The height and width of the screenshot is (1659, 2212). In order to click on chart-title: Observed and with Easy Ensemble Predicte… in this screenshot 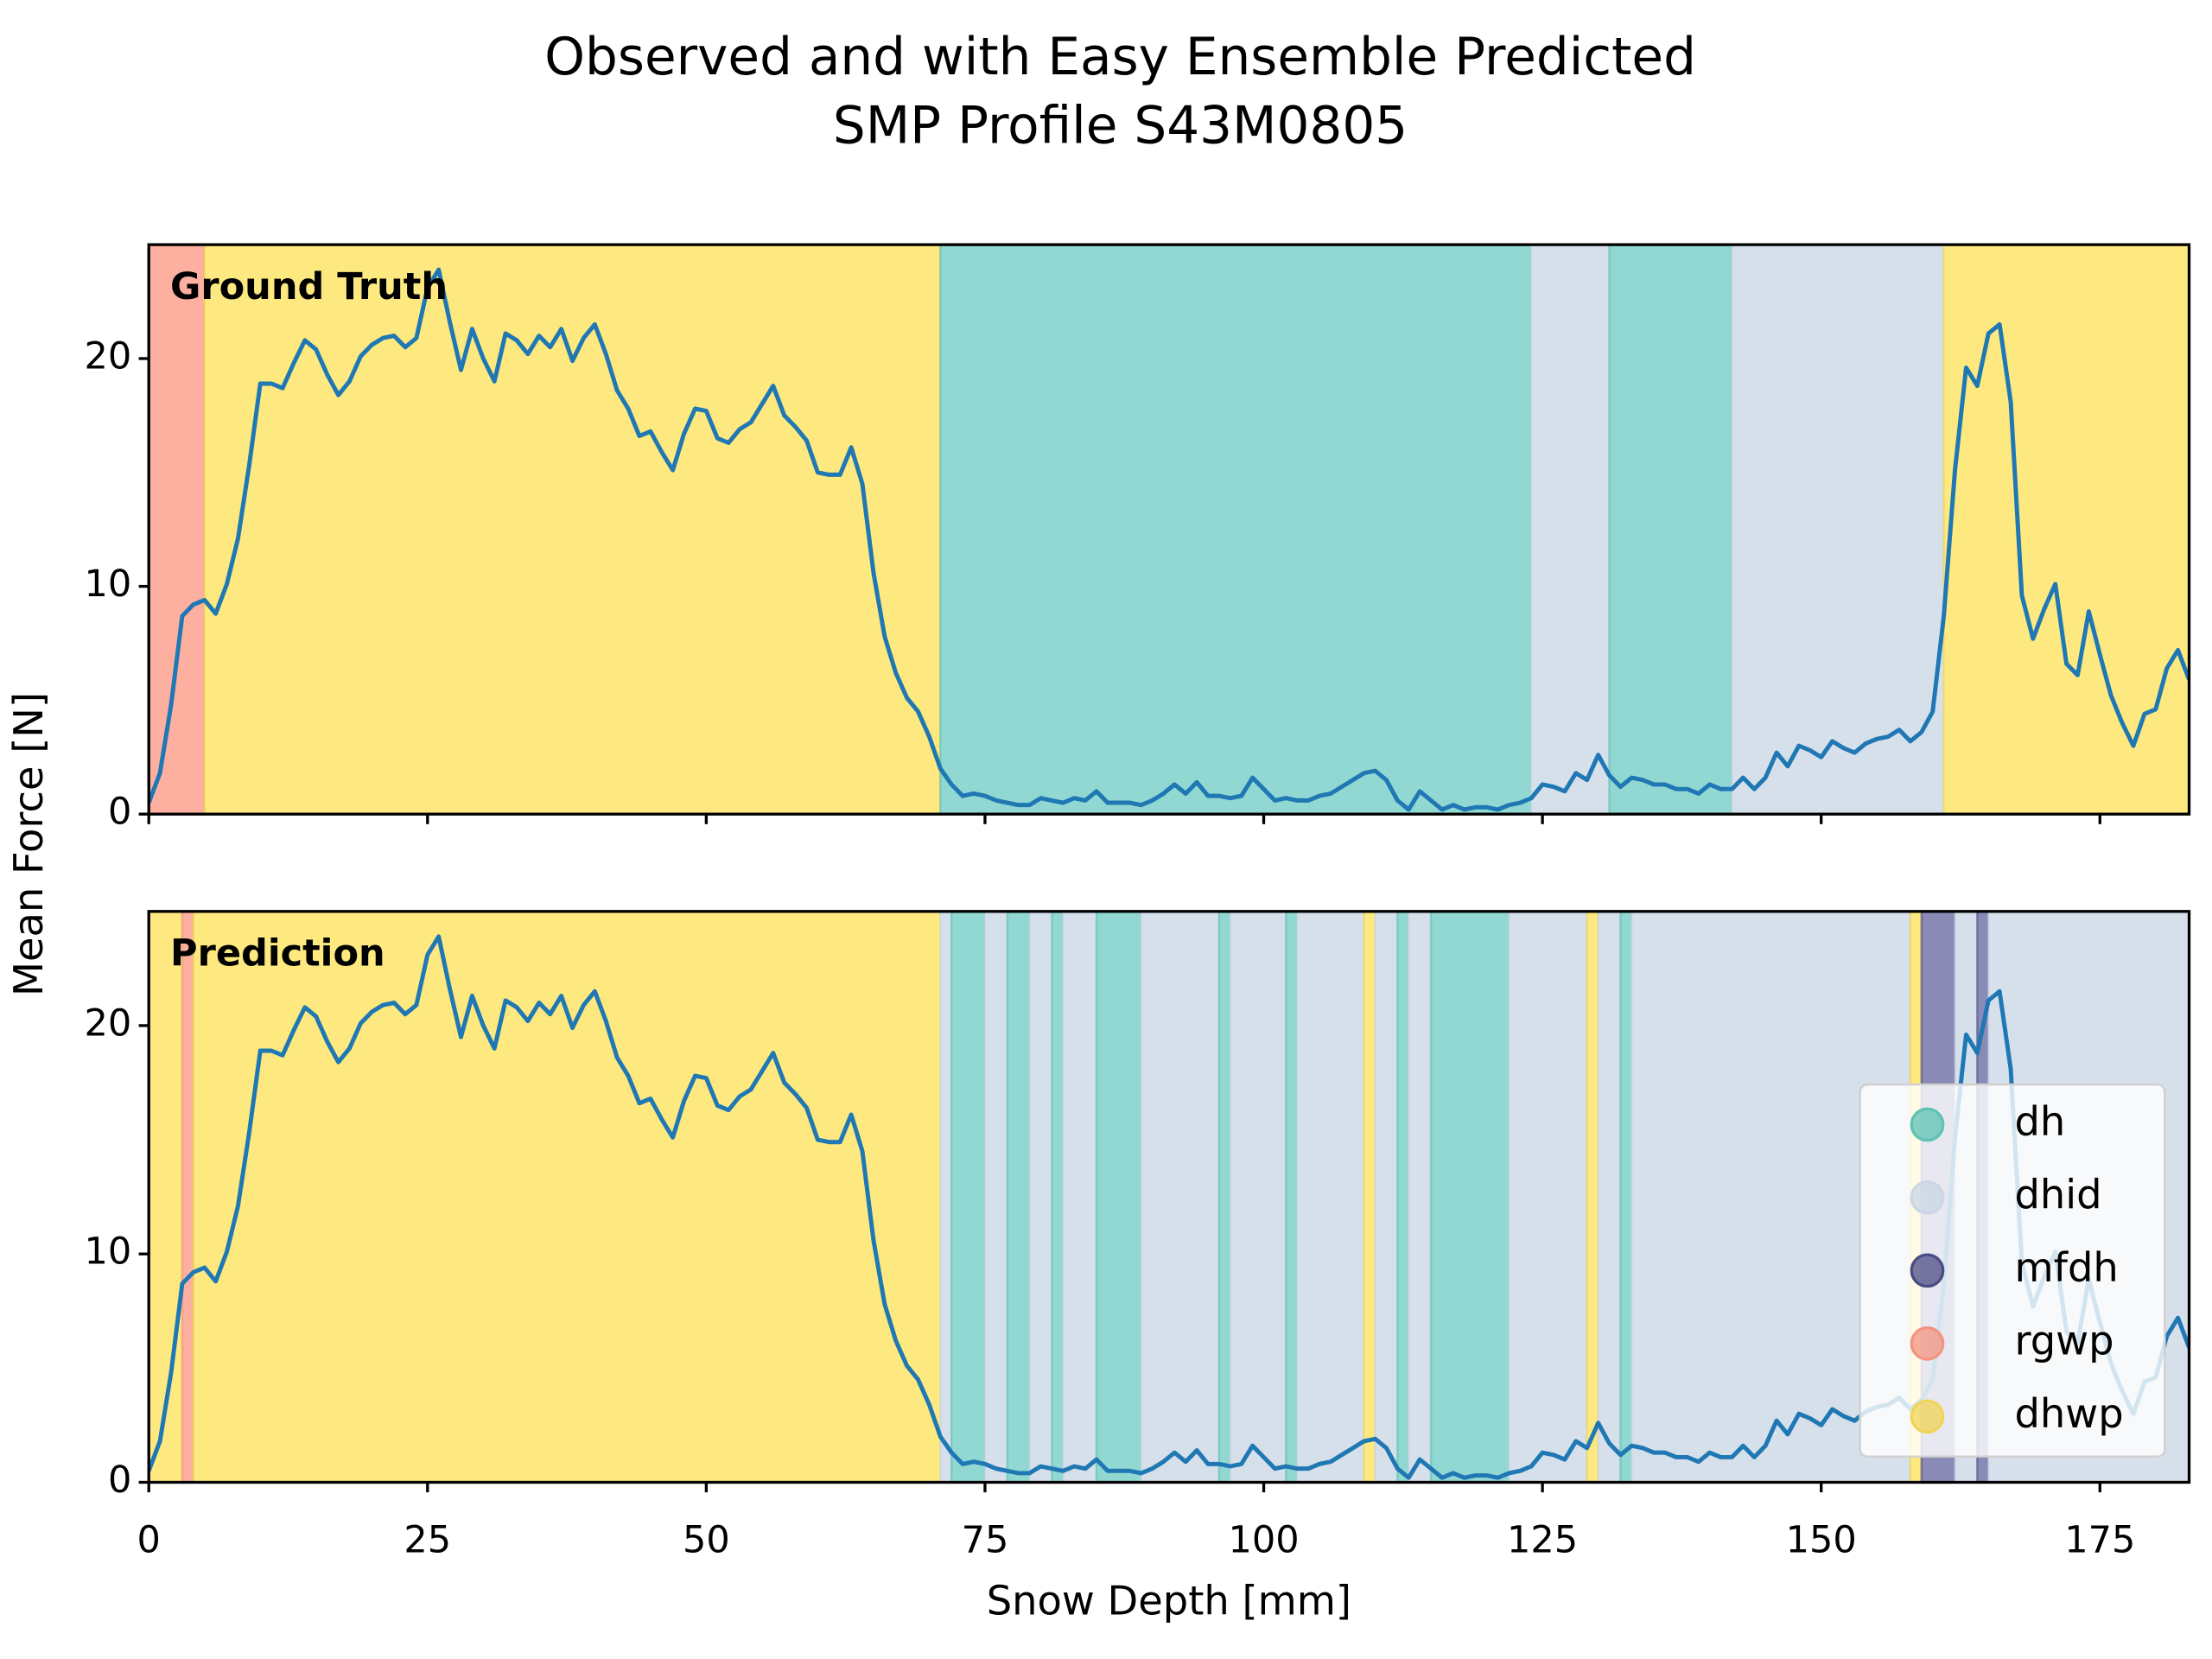, I will do `click(1120, 57)`.